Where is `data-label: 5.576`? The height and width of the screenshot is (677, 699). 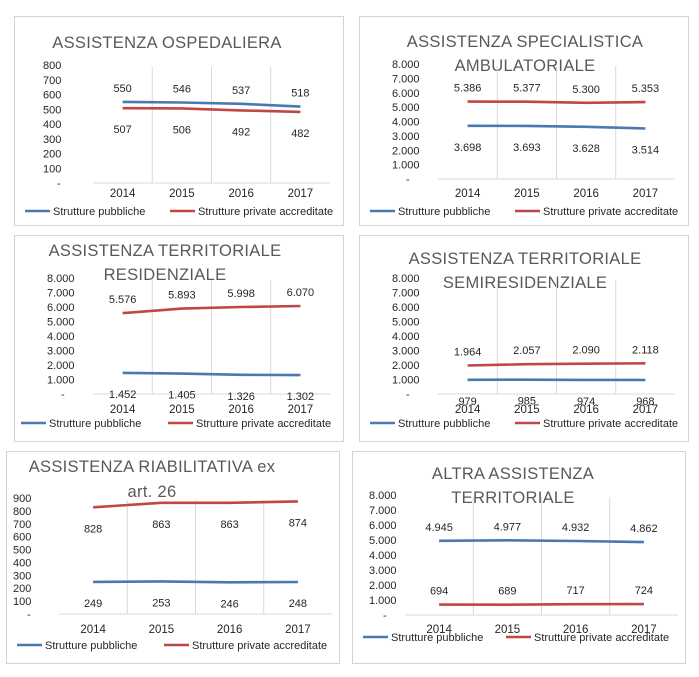 data-label: 5.576 is located at coordinates (123, 300).